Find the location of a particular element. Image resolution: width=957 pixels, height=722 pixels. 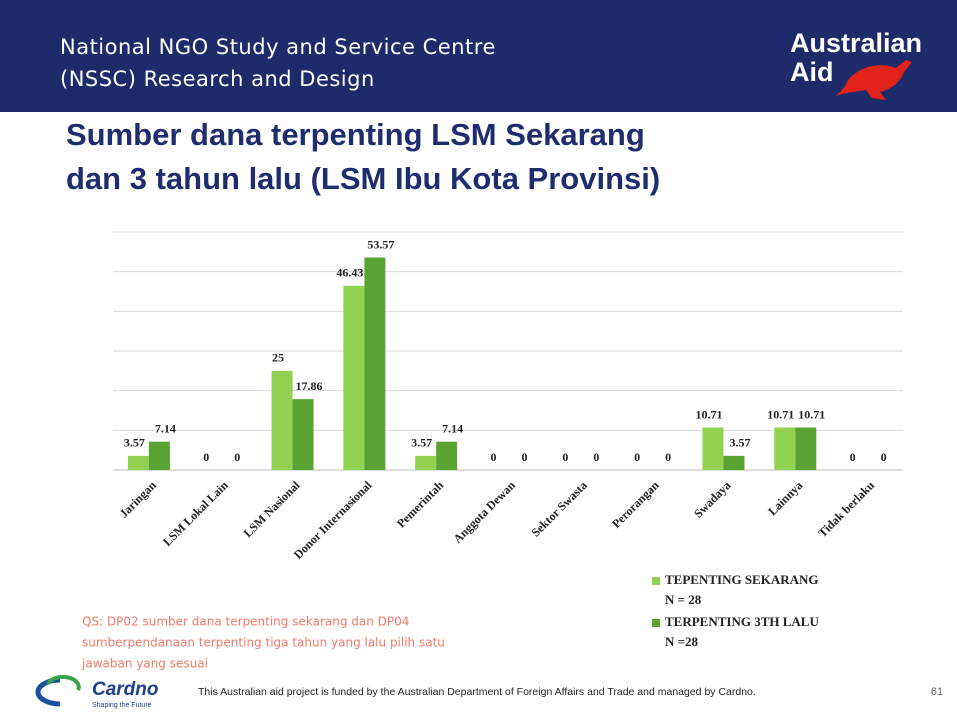

logo-text: Aid is located at coordinates (812, 72).